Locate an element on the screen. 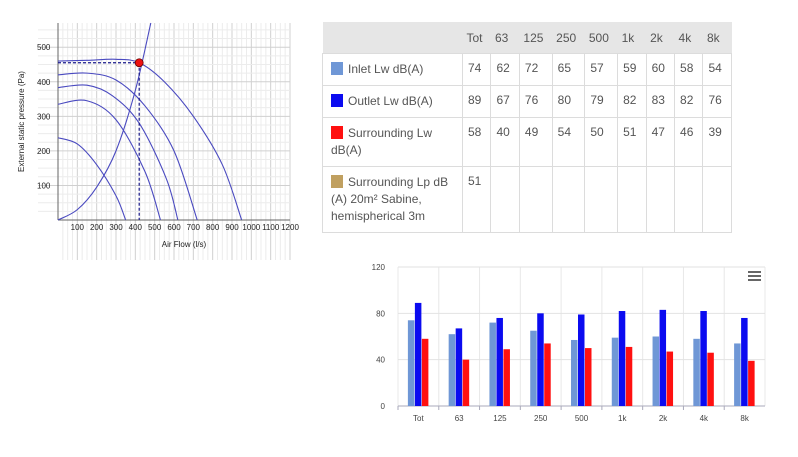 The width and height of the screenshot is (798, 457). y-tick-label: 200 is located at coordinates (44, 151).